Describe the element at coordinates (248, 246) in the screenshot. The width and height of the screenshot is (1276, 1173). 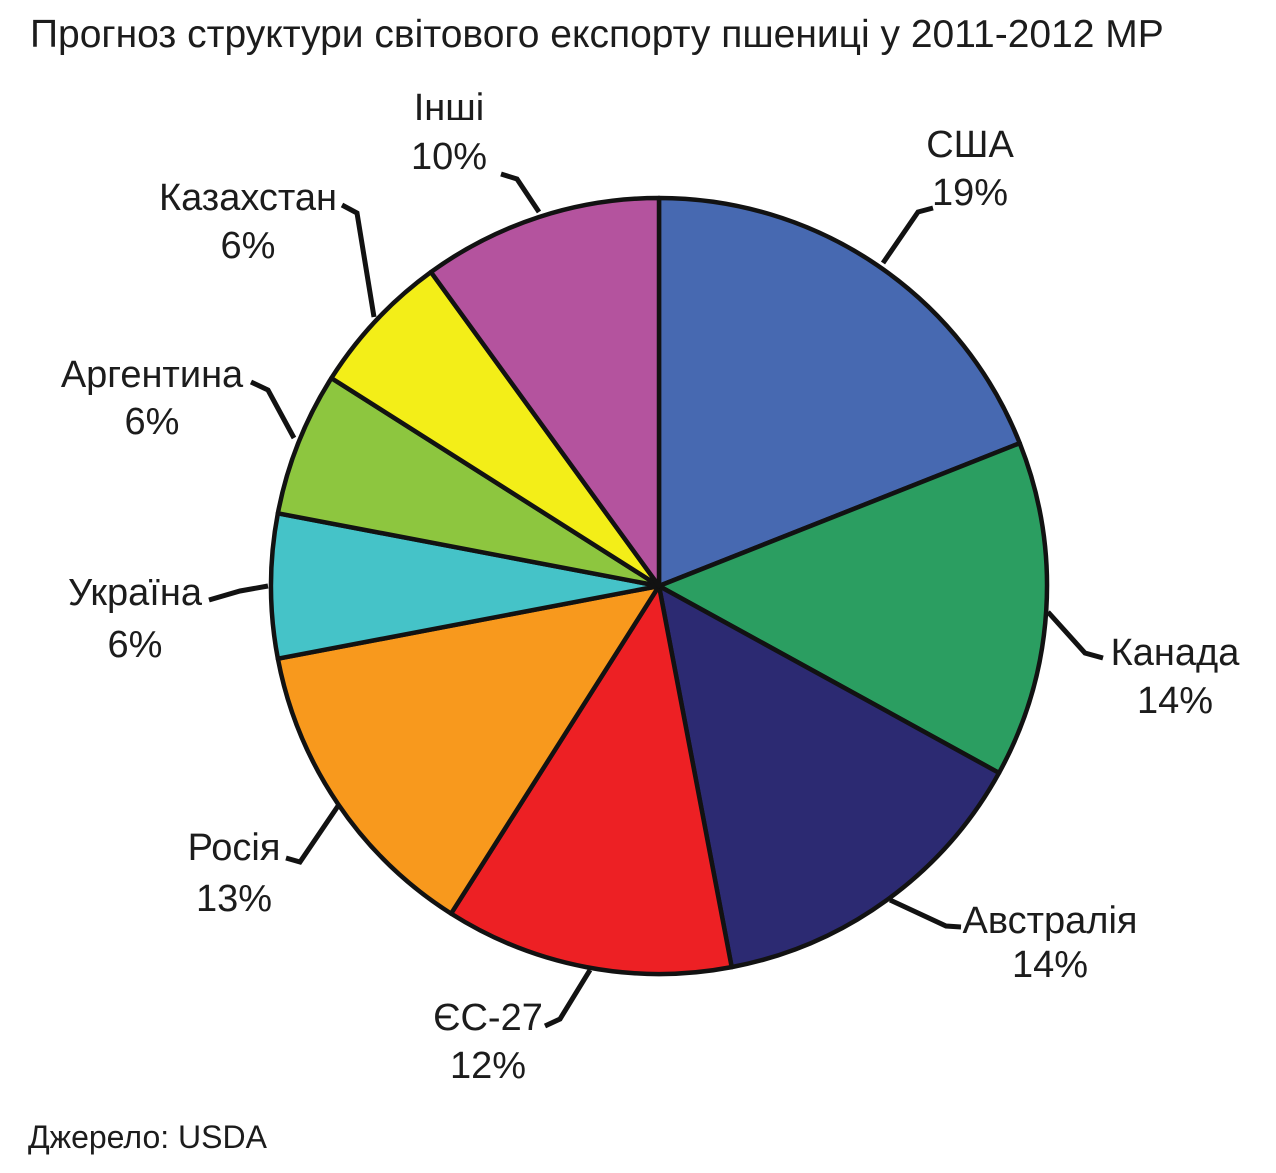
I see `segment-percent-8: 6%` at that location.